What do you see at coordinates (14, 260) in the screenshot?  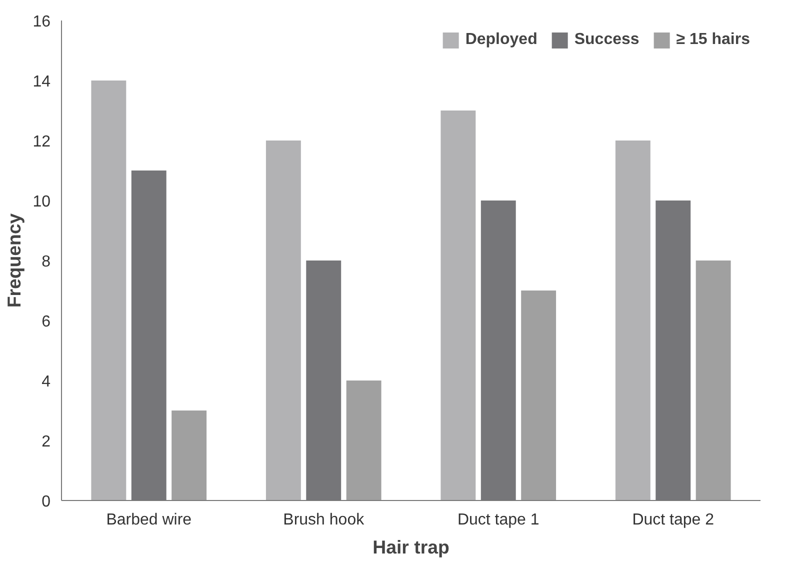 I see `y-axis-title: Frequency` at bounding box center [14, 260].